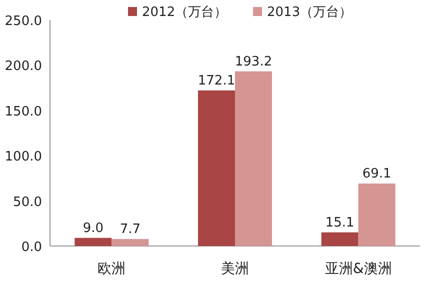 The image size is (426, 282). Describe the element at coordinates (23, 112) in the screenshot. I see `y-tick-label: 150.0` at that location.